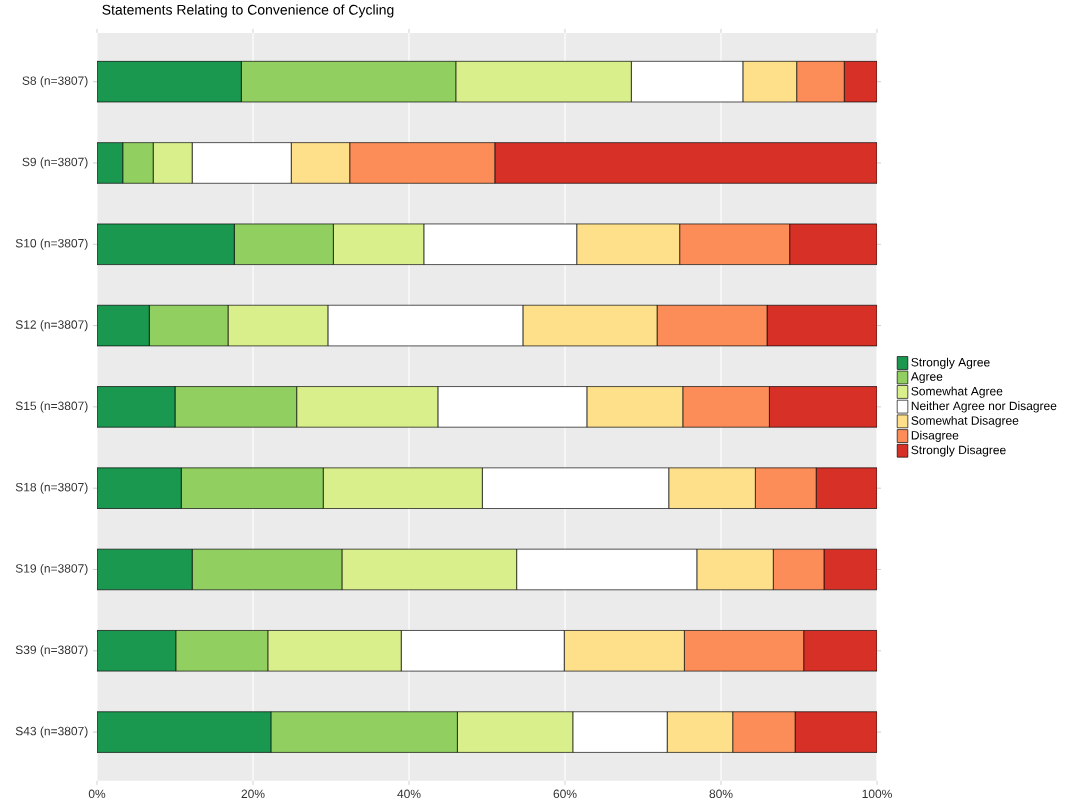  I want to click on legend-label: Agree, so click(926, 378).